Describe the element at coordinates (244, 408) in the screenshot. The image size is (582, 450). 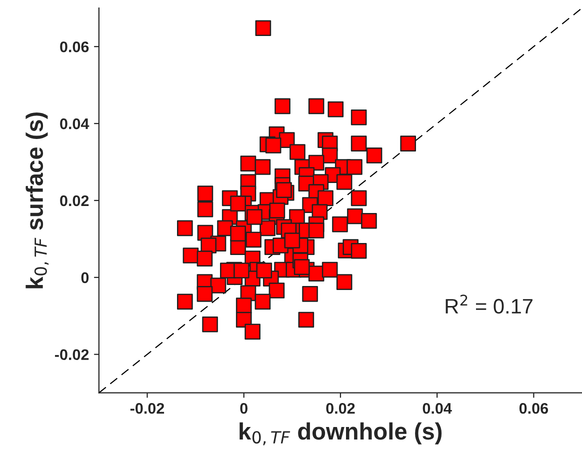
I see `x-tick-label: 0` at that location.